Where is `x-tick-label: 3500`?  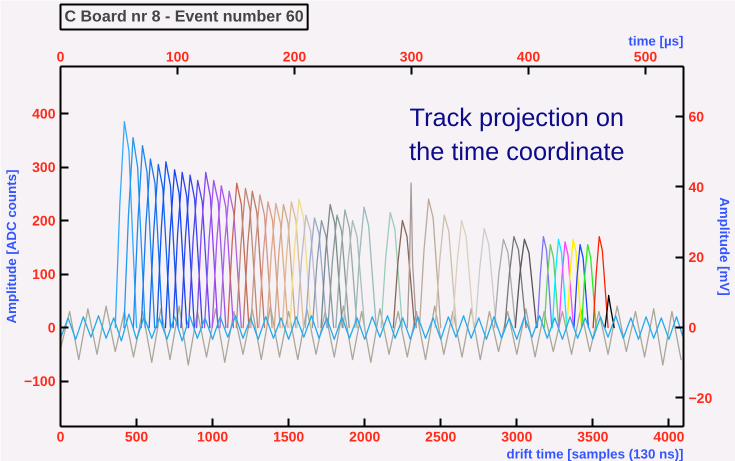 x-tick-label: 3500 is located at coordinates (593, 436).